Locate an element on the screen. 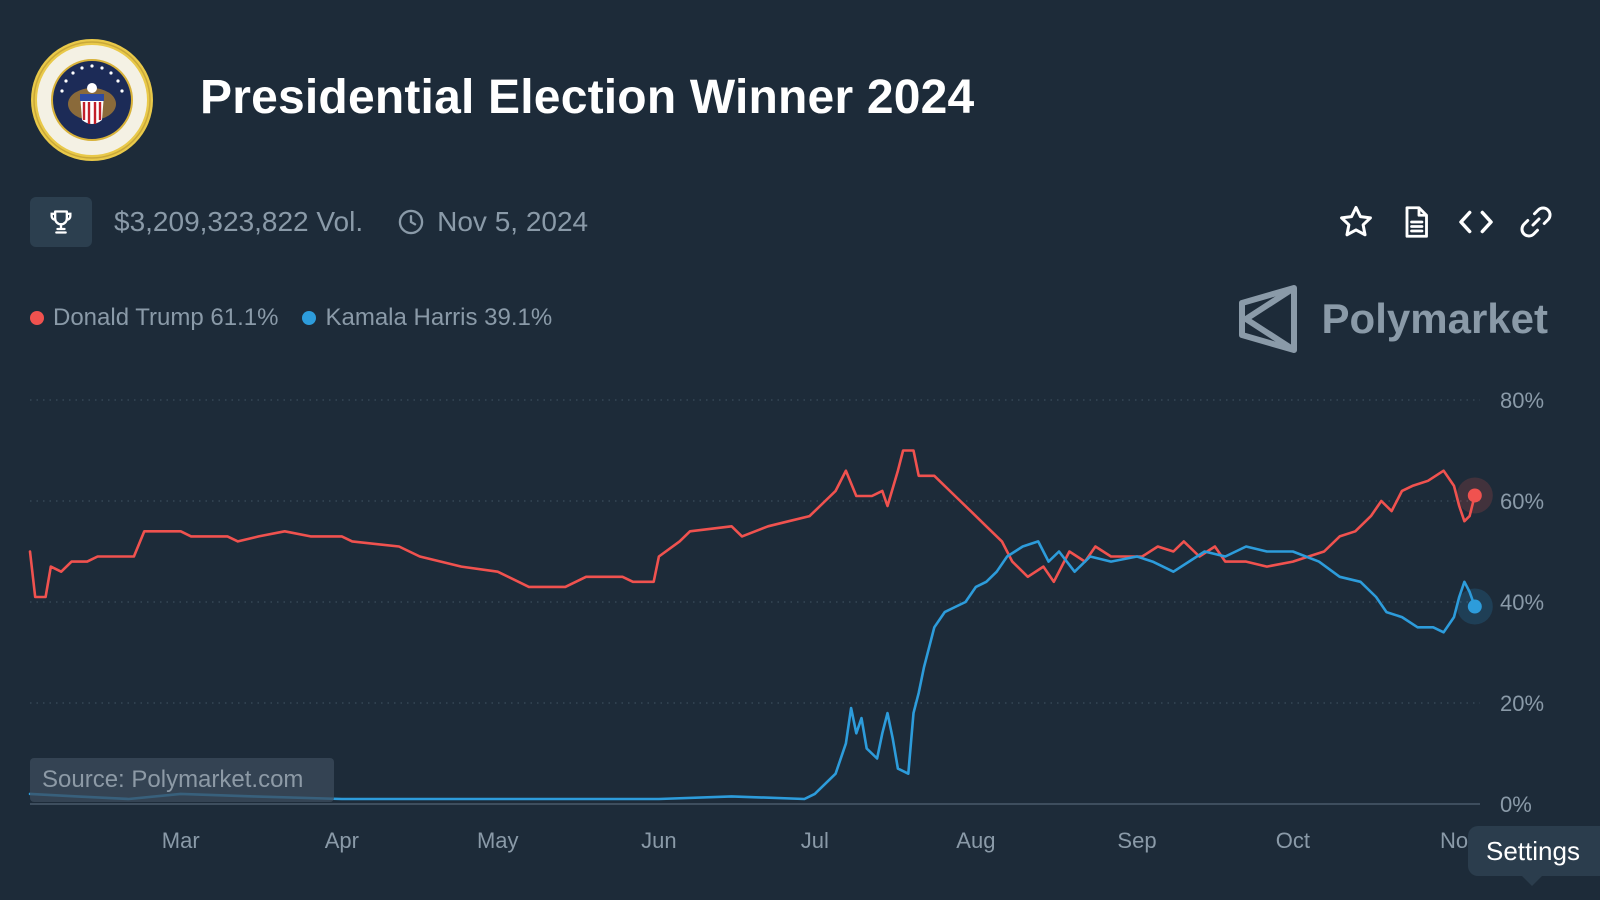 Image resolution: width=1600 pixels, height=900 pixels. x-tick-label: Apr is located at coordinates (342, 840).